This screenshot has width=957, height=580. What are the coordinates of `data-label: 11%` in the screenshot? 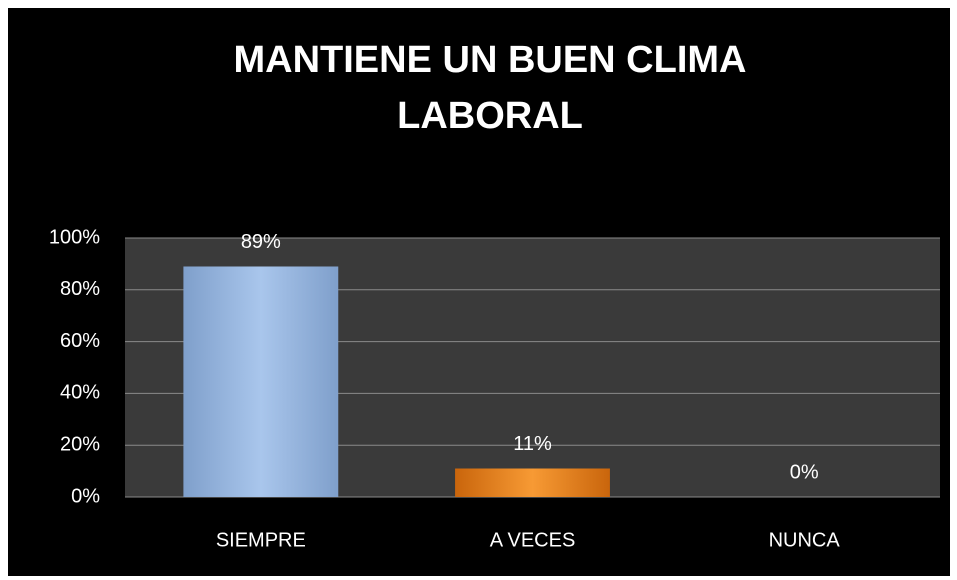 It's located at (532, 444).